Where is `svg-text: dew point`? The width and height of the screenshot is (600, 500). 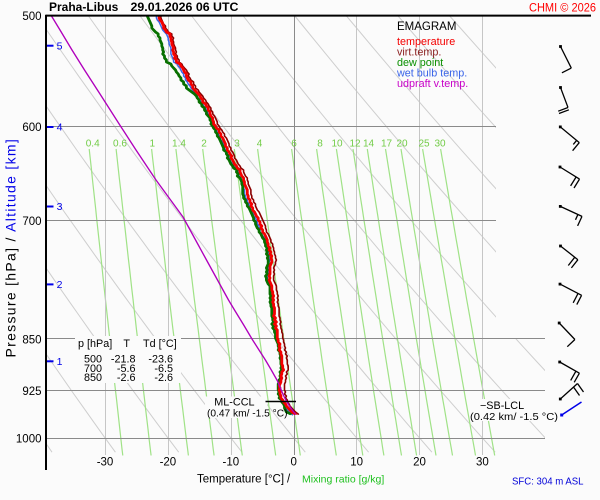
svg-text: dew point is located at coordinates (420, 63).